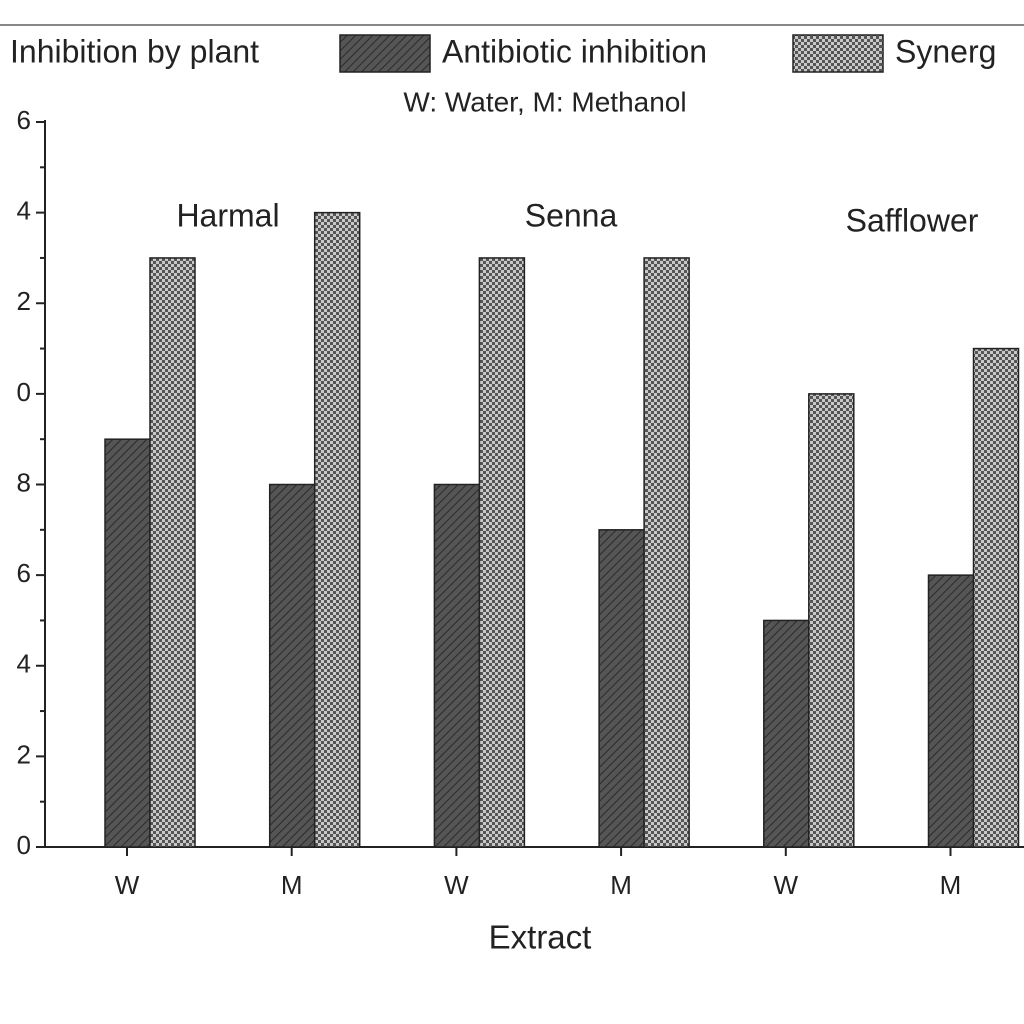 The width and height of the screenshot is (1024, 1024). What do you see at coordinates (24, 482) in the screenshot?
I see `y-tick-label: 8` at bounding box center [24, 482].